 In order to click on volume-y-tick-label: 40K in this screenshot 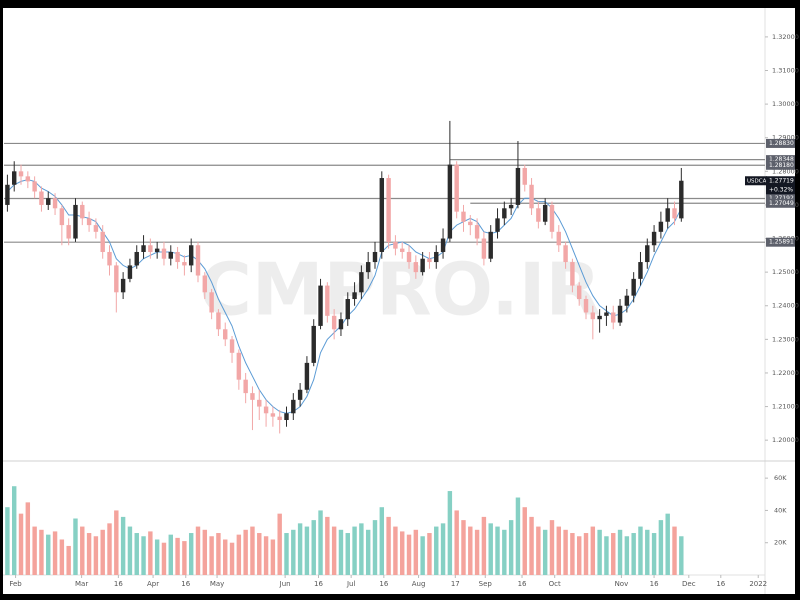, I will do `click(780, 510)`.